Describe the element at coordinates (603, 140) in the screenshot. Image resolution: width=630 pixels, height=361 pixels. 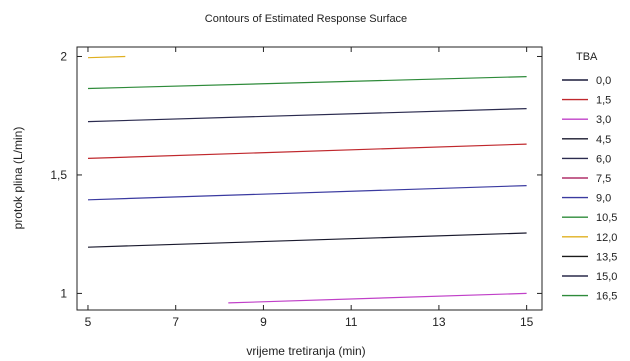
I see `legend-label: 4,5` at that location.